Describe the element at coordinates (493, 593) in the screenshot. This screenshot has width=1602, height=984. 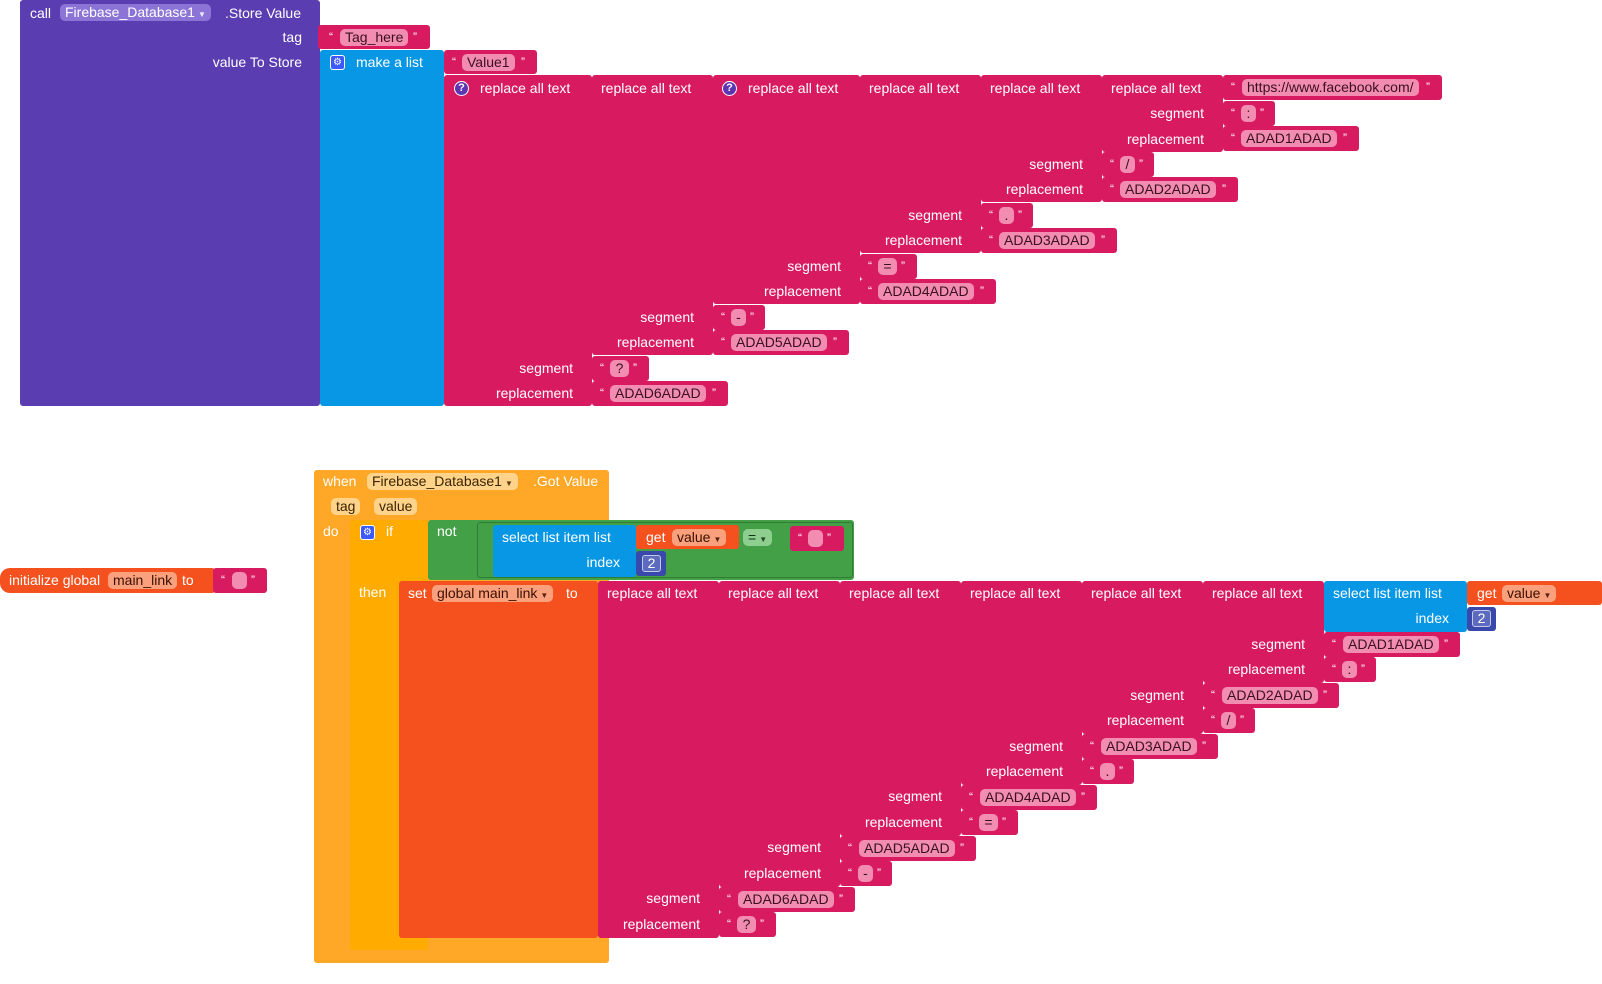
I see `set-var-dropdown: global main_link ▼` at that location.